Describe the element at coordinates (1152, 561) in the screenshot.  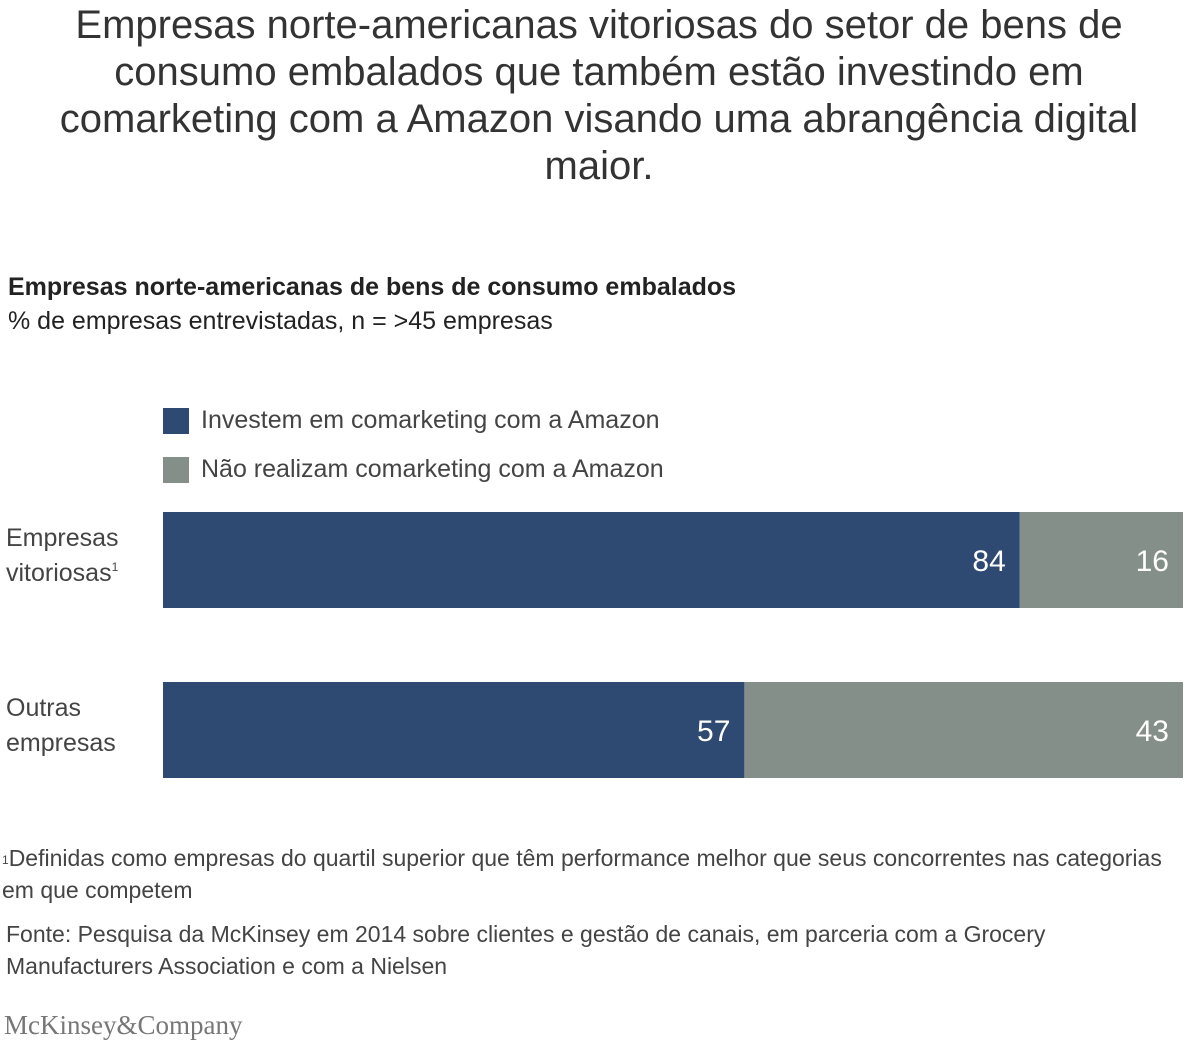
I see `bar-value-label: 16` at that location.